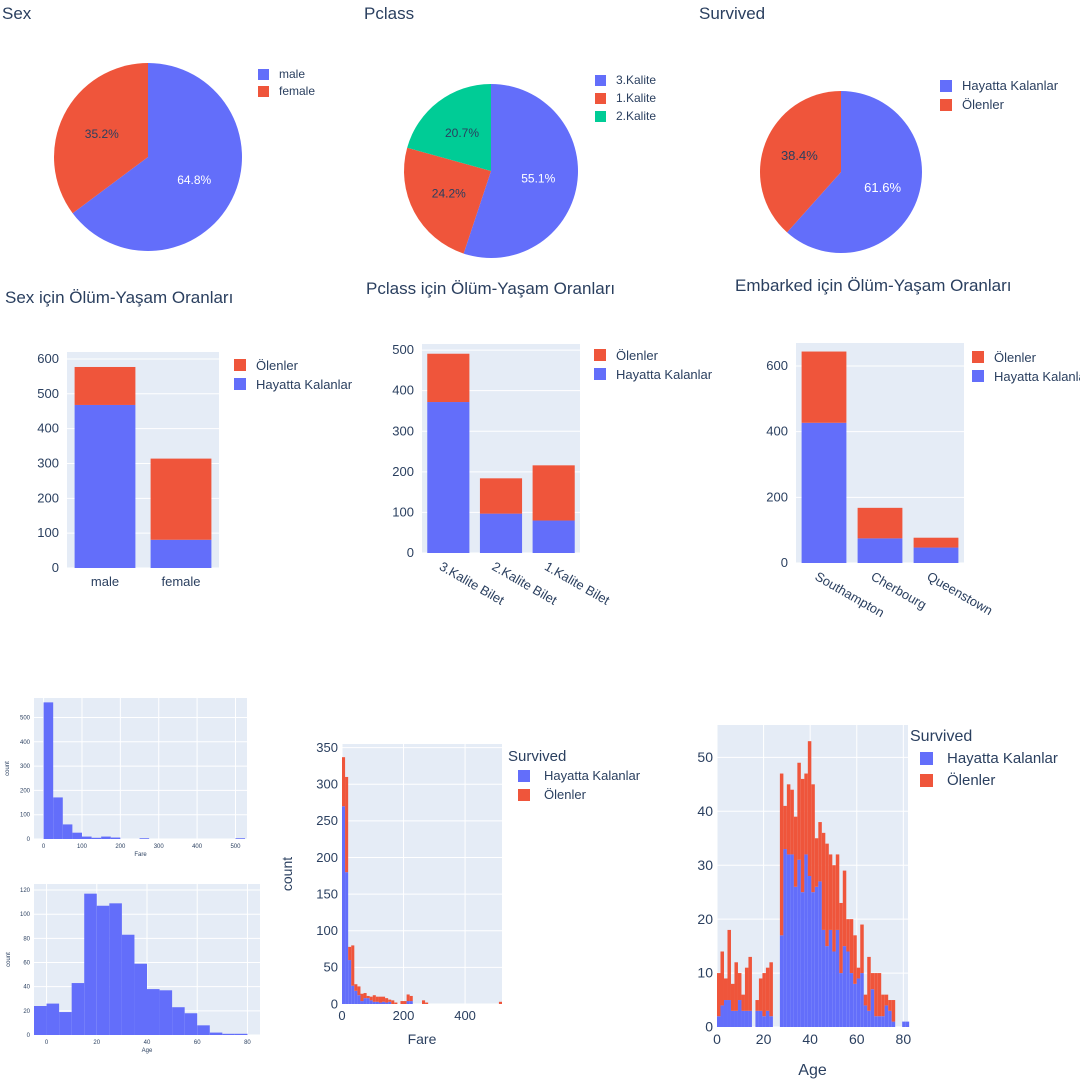 The height and width of the screenshot is (1080, 1080). I want to click on x-tick-label: 200, so click(120, 847).